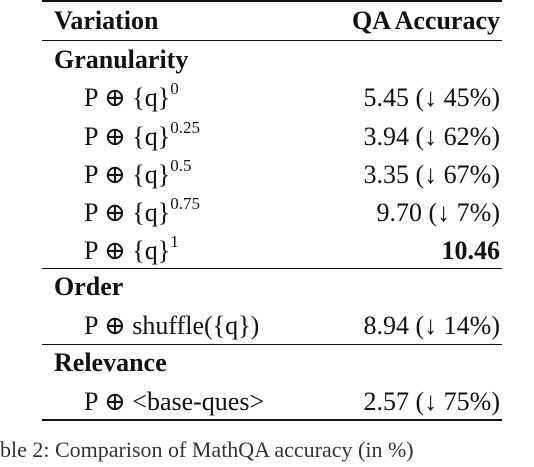 The height and width of the screenshot is (467, 534). Describe the element at coordinates (272, 213) in the screenshot. I see `table-row: P ⊕ {q}0.75 9.70 (↓ 7%)` at that location.